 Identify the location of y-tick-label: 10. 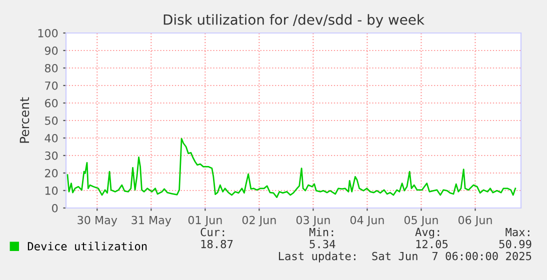
(51, 190).